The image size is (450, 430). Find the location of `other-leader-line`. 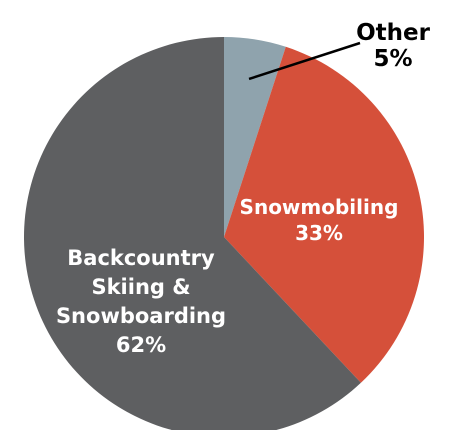

other-leader-line is located at coordinates (304, 61).